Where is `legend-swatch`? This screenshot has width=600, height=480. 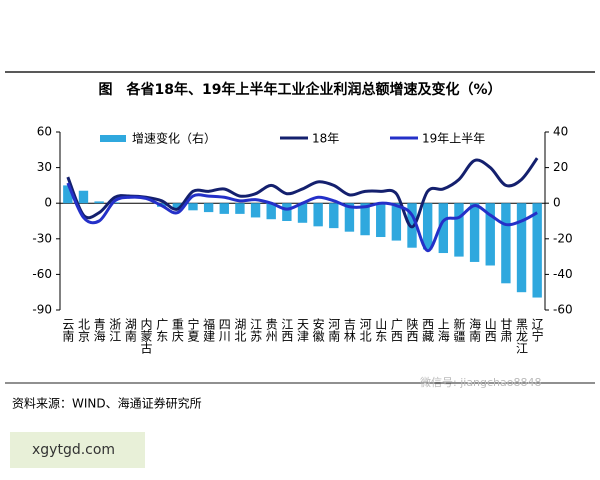
legend-swatch is located at coordinates (113, 138).